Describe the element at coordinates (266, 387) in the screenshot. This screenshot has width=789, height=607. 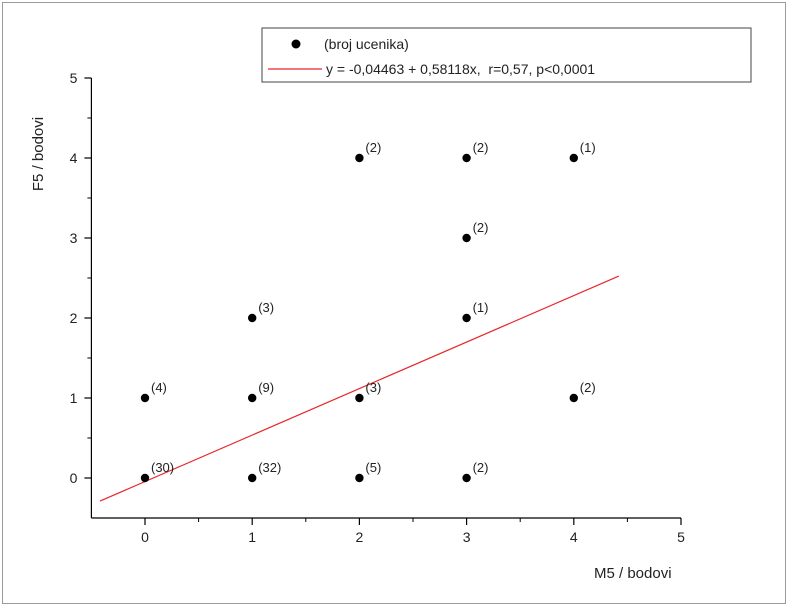
I see `data-point-label: (9)` at that location.